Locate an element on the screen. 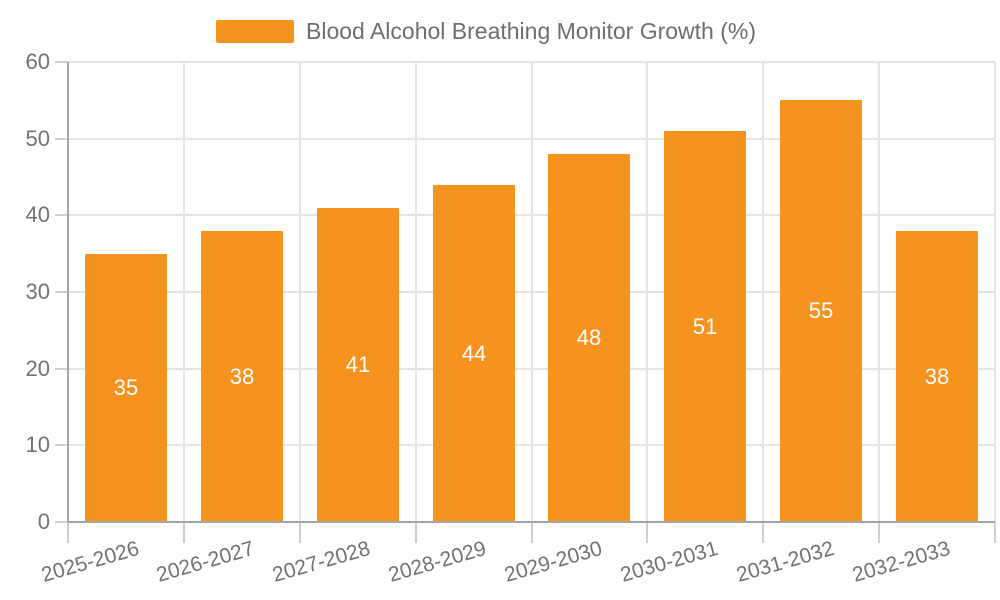 The width and height of the screenshot is (1000, 600). bar-value-label: 51 is located at coordinates (705, 326).